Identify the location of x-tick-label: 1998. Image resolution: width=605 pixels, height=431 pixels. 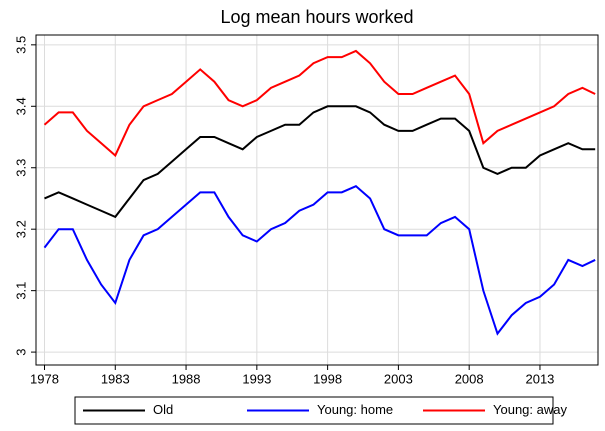
(327, 378).